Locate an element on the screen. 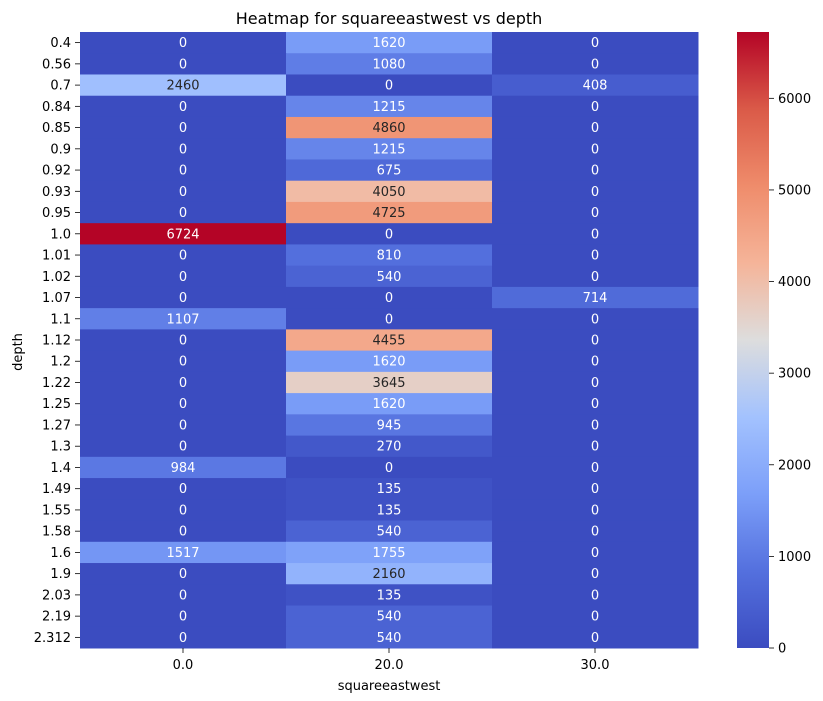 Image resolution: width=823 pixels, height=701 pixels. y-tick-label: 0.7 is located at coordinates (60, 86).